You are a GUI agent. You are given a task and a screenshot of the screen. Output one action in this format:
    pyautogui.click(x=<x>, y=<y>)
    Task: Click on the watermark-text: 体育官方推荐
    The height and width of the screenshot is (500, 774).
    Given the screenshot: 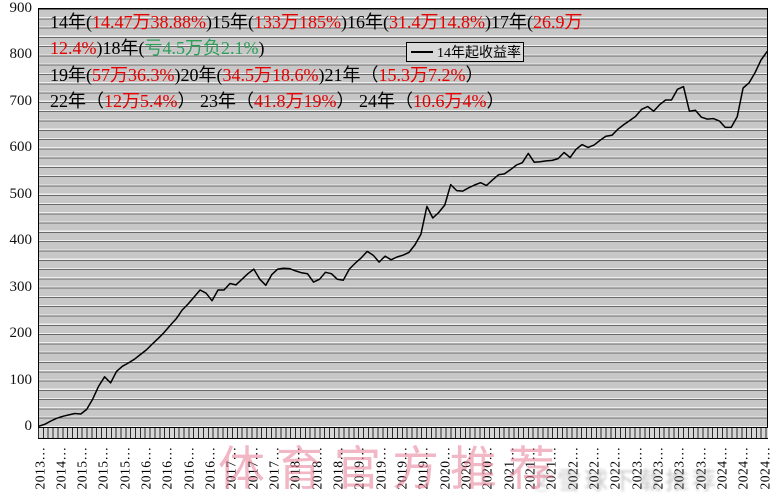 What is the action you would take?
    pyautogui.click(x=392, y=470)
    